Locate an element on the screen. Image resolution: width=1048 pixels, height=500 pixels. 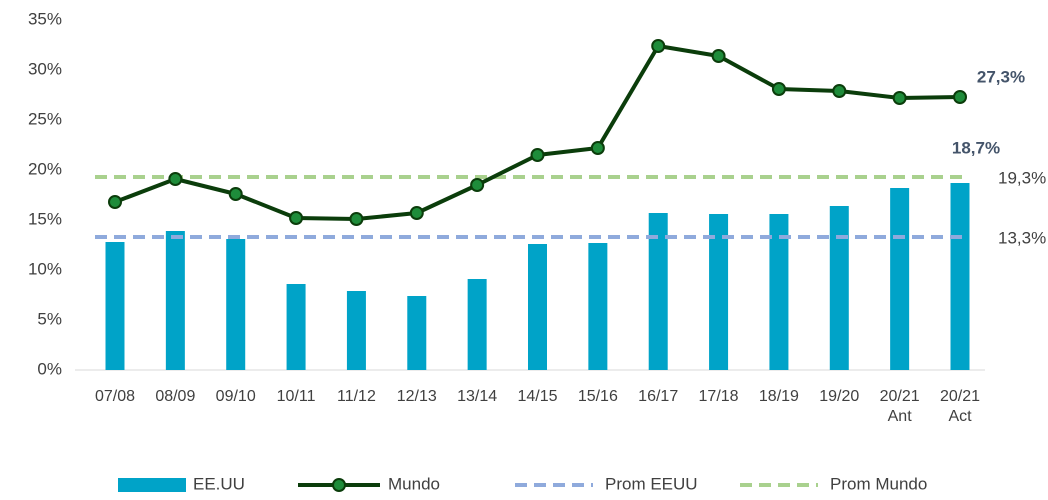
y-tick-label: 0% is located at coordinates (49, 368).